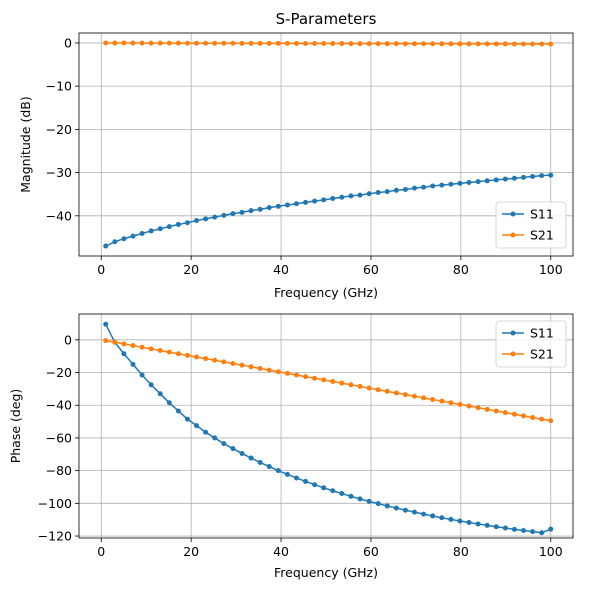 The width and height of the screenshot is (589, 590). What do you see at coordinates (371, 269) in the screenshot?
I see `magnitude-x-tick-label: 60` at bounding box center [371, 269].